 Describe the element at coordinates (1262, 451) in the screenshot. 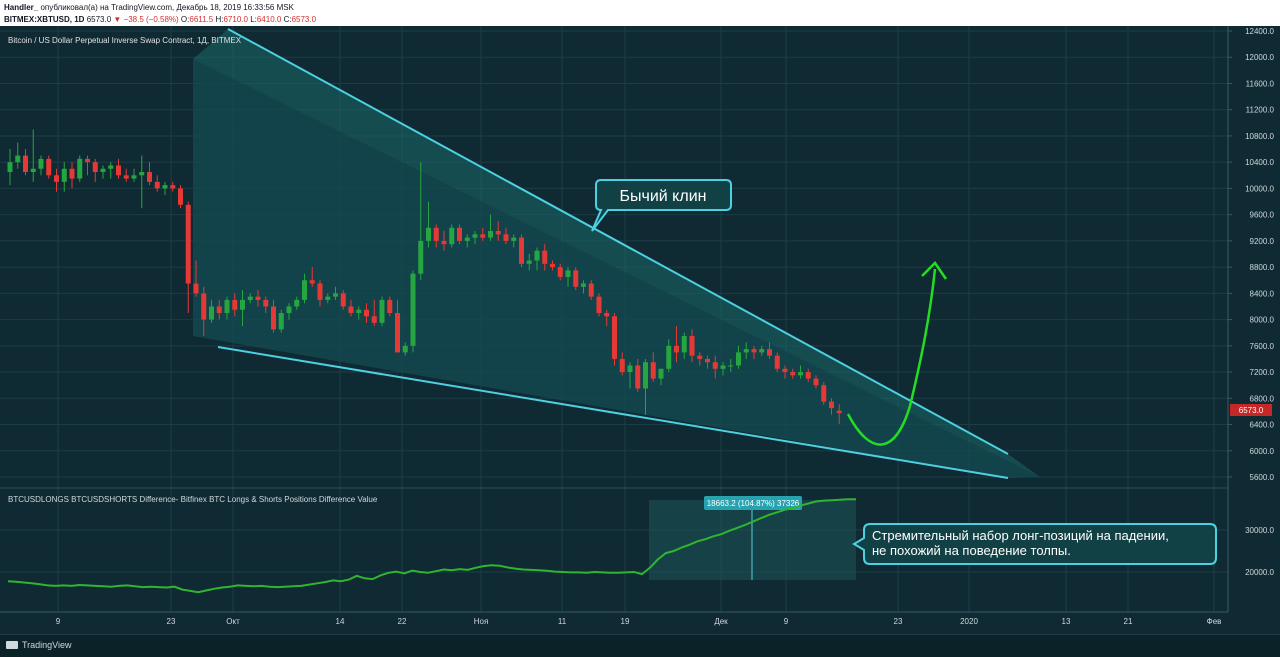

I see `price-axis-label: 6000.0` at that location.